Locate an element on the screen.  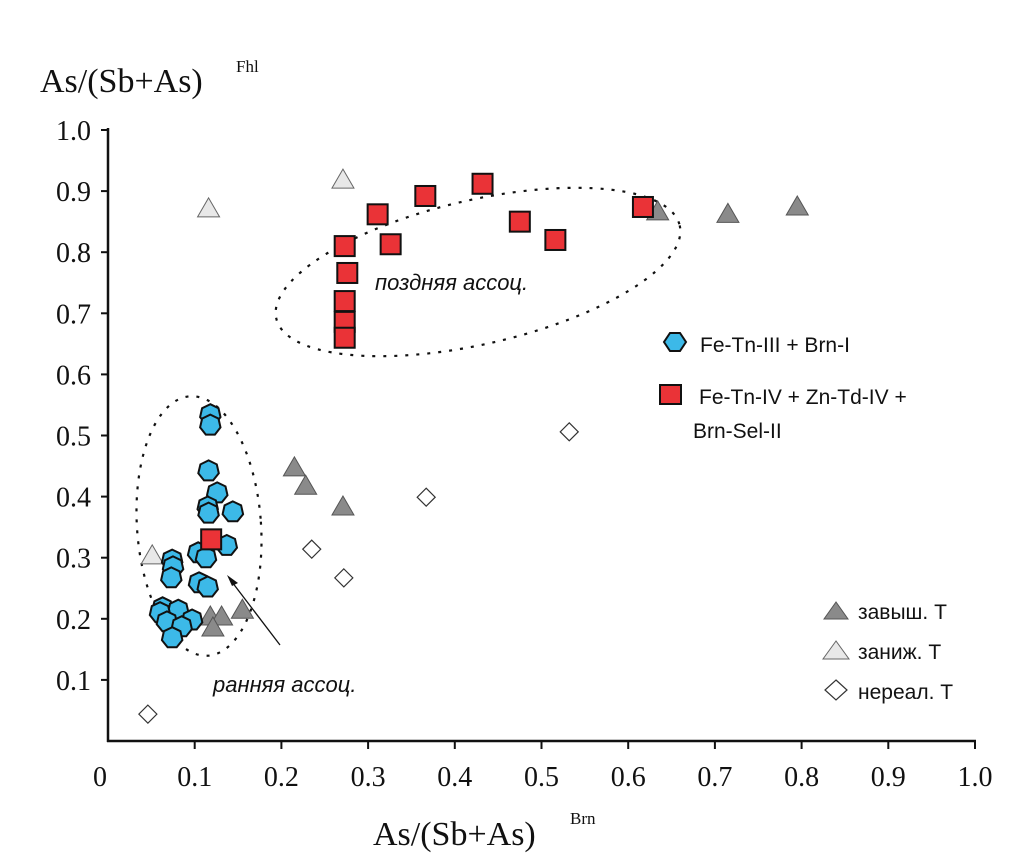
y-tick-label: 0.3 is located at coordinates (73, 559).